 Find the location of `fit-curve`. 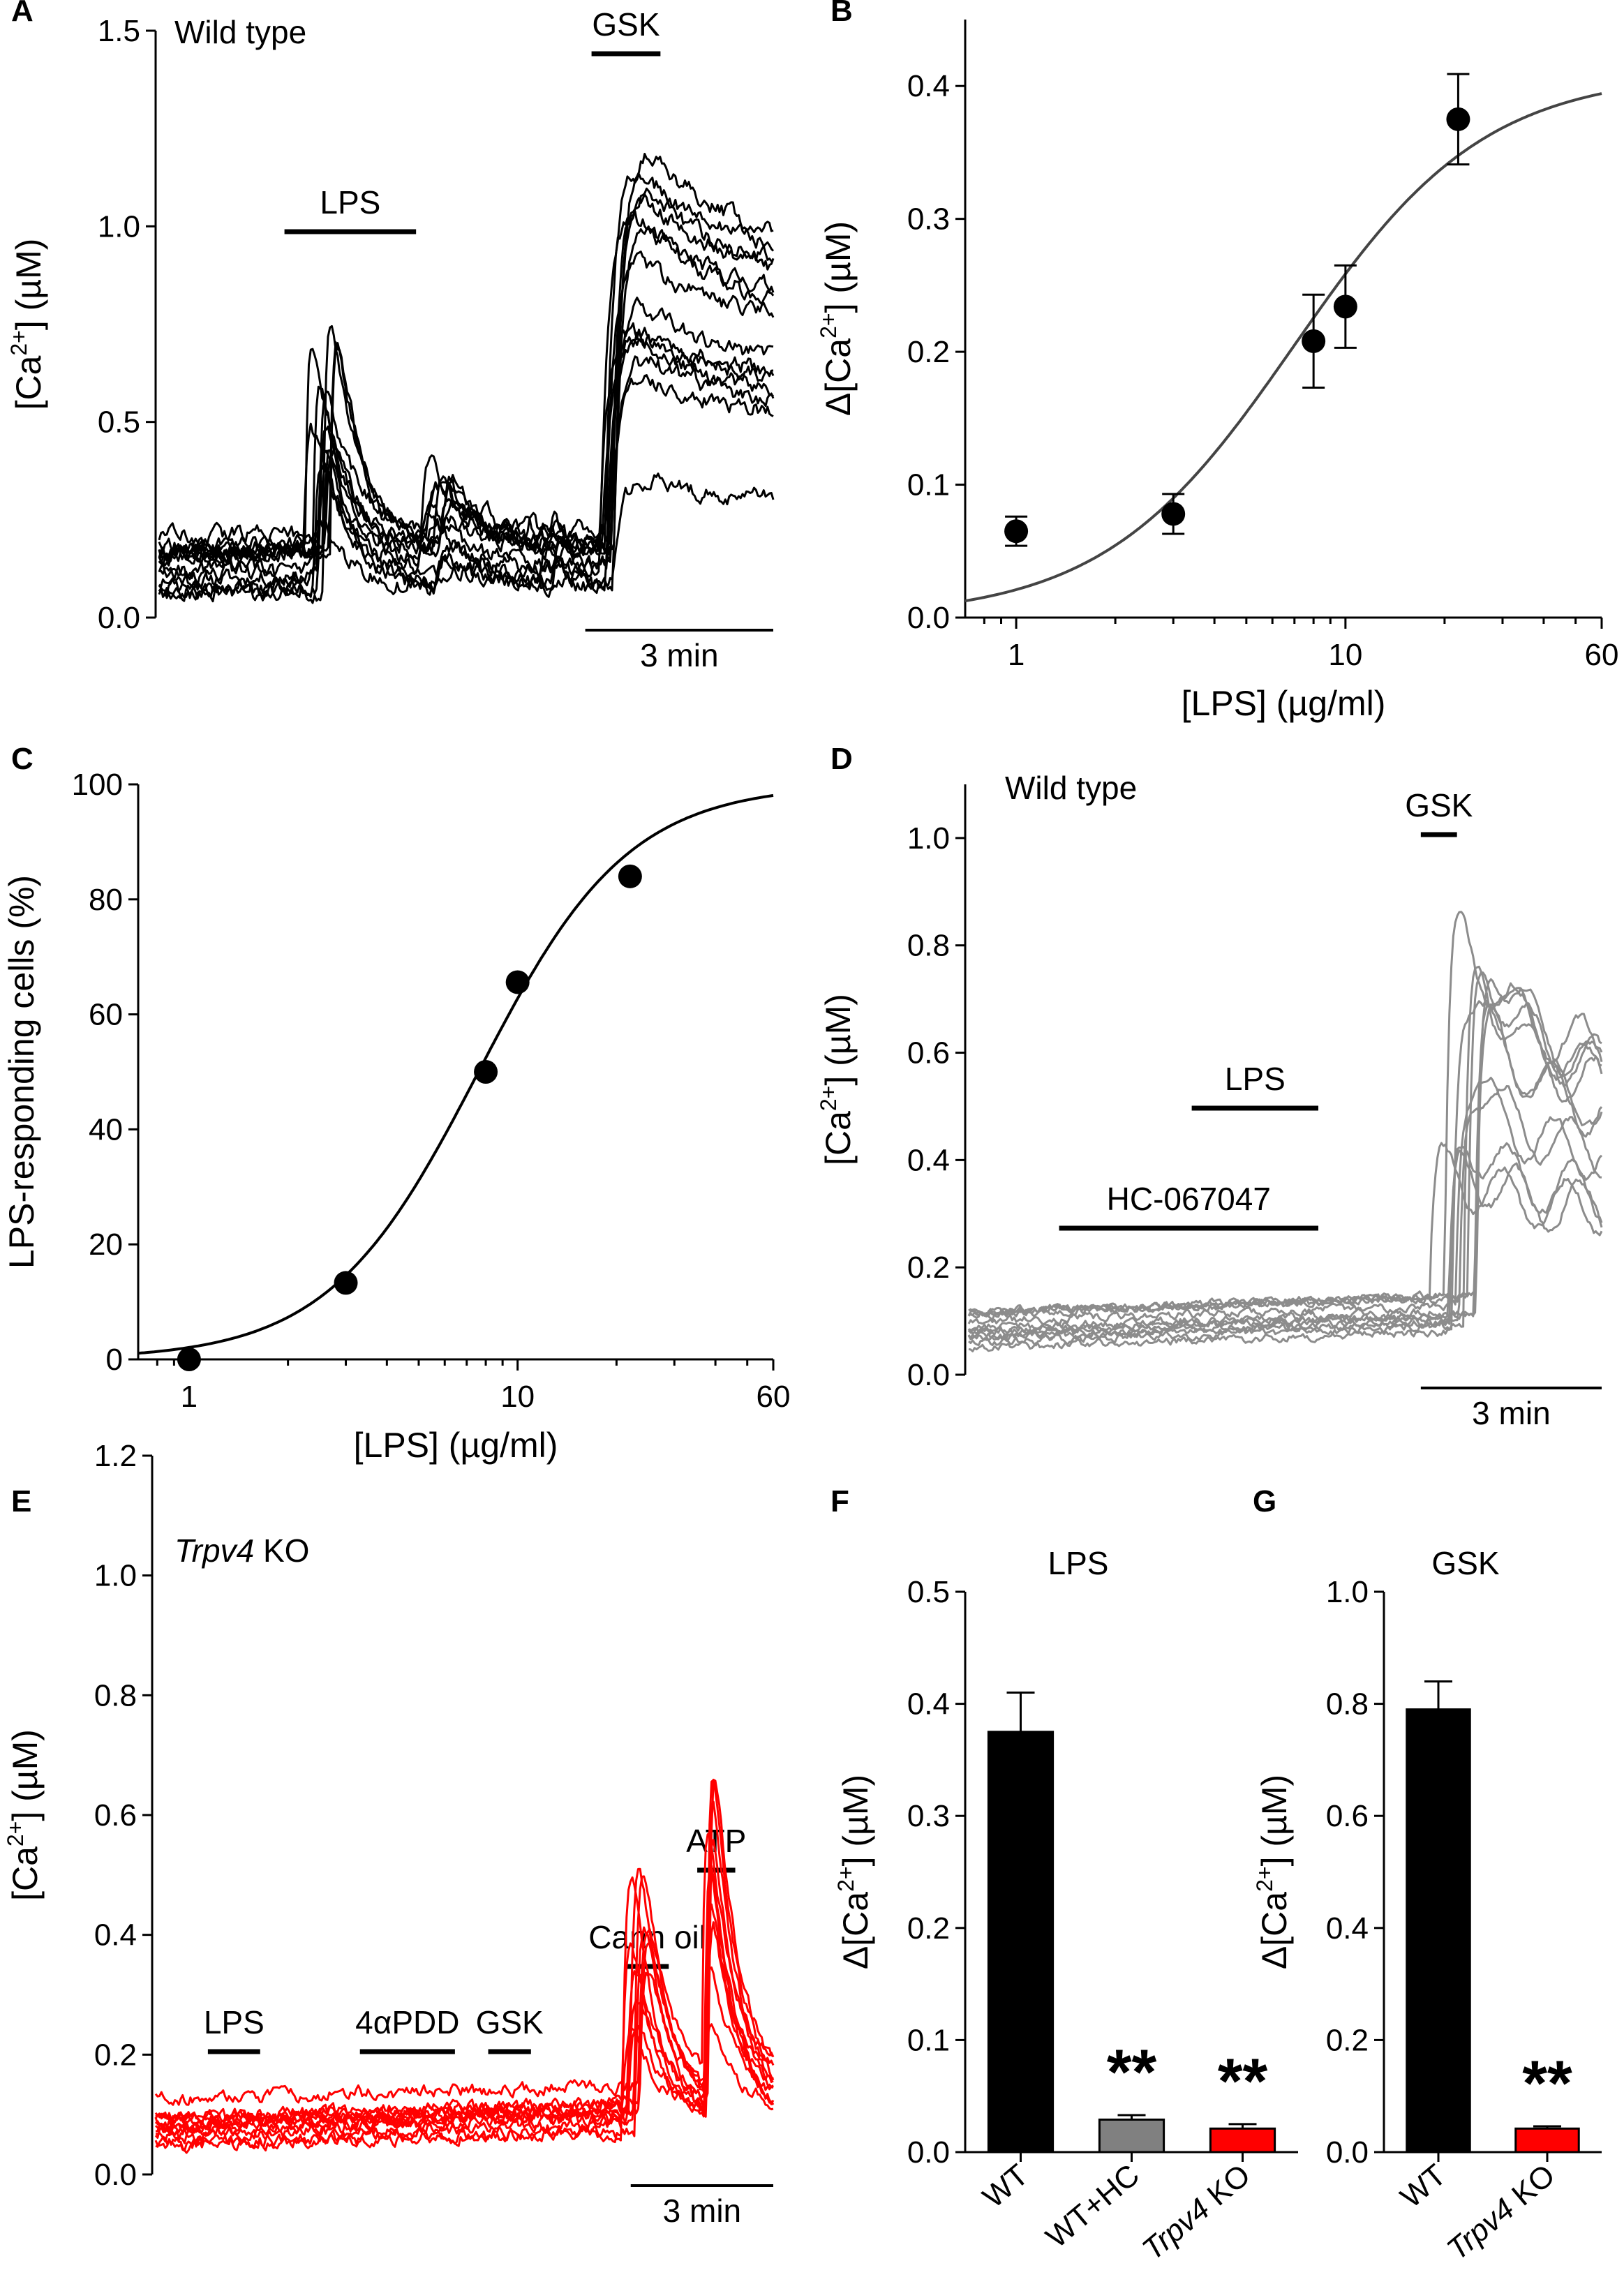

fit-curve is located at coordinates (455, 1074).